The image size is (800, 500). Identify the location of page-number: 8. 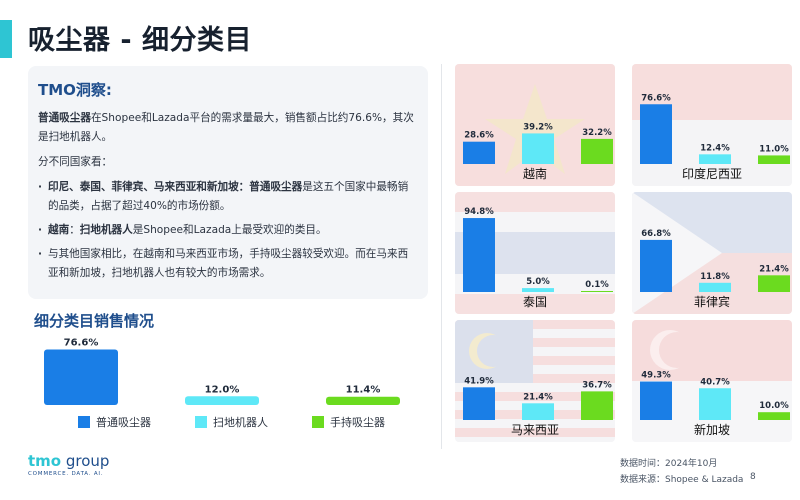
(753, 477).